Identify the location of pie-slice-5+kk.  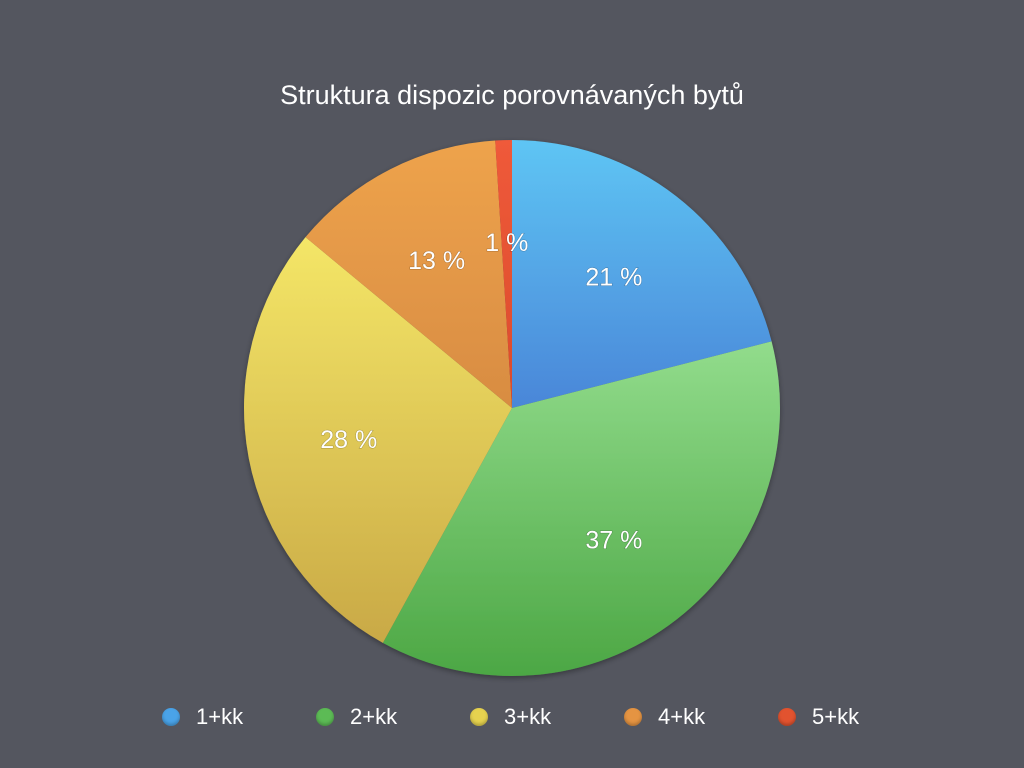
(503, 274).